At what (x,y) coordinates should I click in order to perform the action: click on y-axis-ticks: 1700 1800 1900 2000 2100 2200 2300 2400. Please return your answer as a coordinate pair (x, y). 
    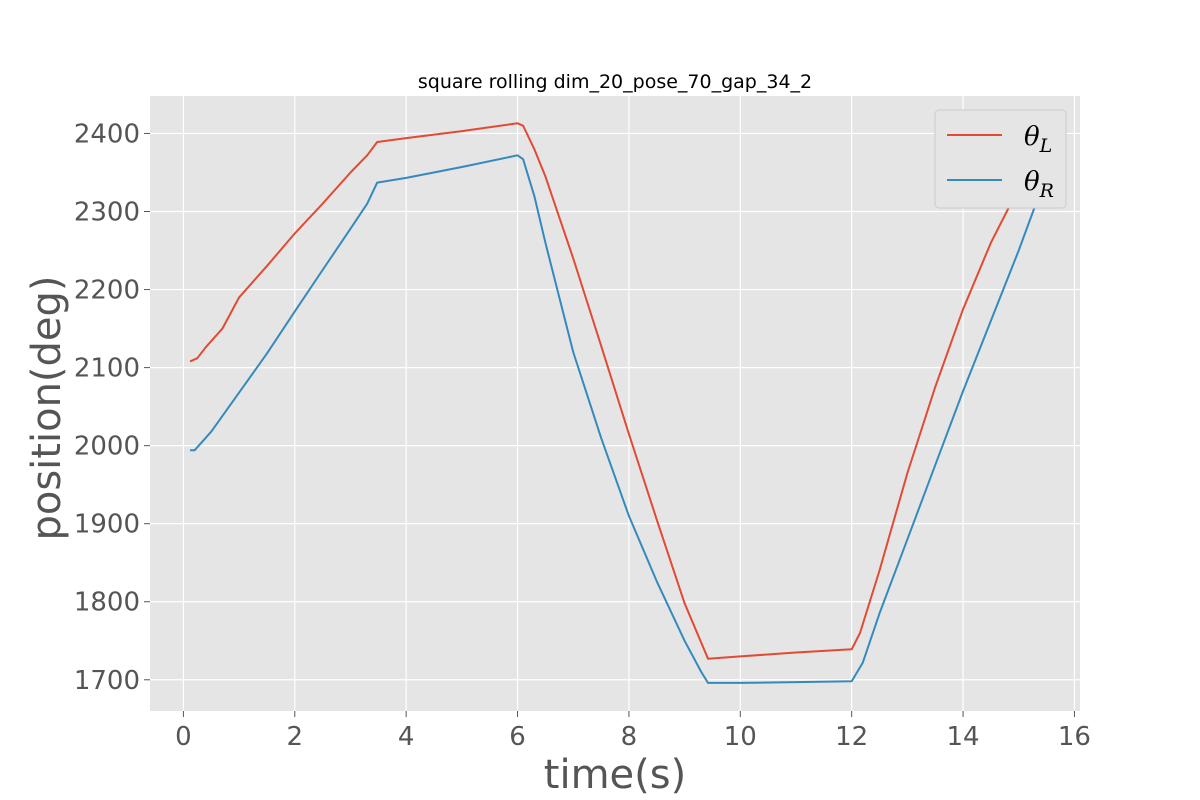
    Looking at the image, I should click on (112, 407).